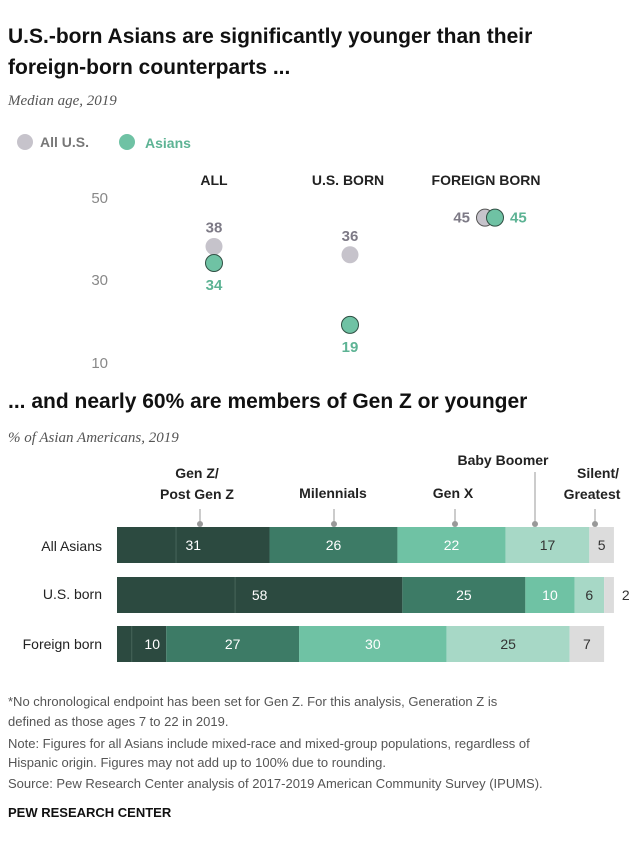 This screenshot has height=848, width=639. What do you see at coordinates (518, 218) in the screenshot?
I see `label-asians-foreign-born: 45` at bounding box center [518, 218].